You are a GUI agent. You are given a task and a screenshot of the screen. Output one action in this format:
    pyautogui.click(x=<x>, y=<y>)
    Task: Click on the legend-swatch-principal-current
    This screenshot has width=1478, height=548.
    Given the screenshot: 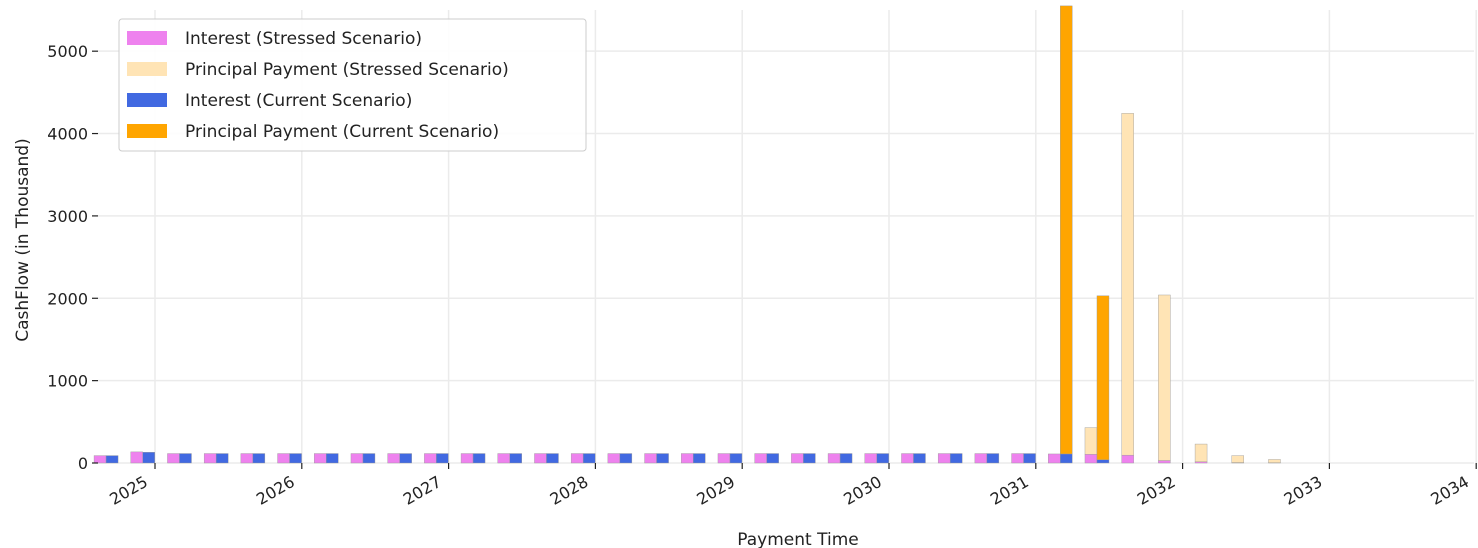 What is the action you would take?
    pyautogui.click(x=147, y=131)
    